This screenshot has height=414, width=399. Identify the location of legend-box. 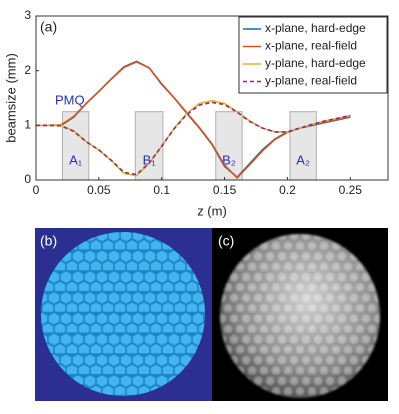
(313, 55).